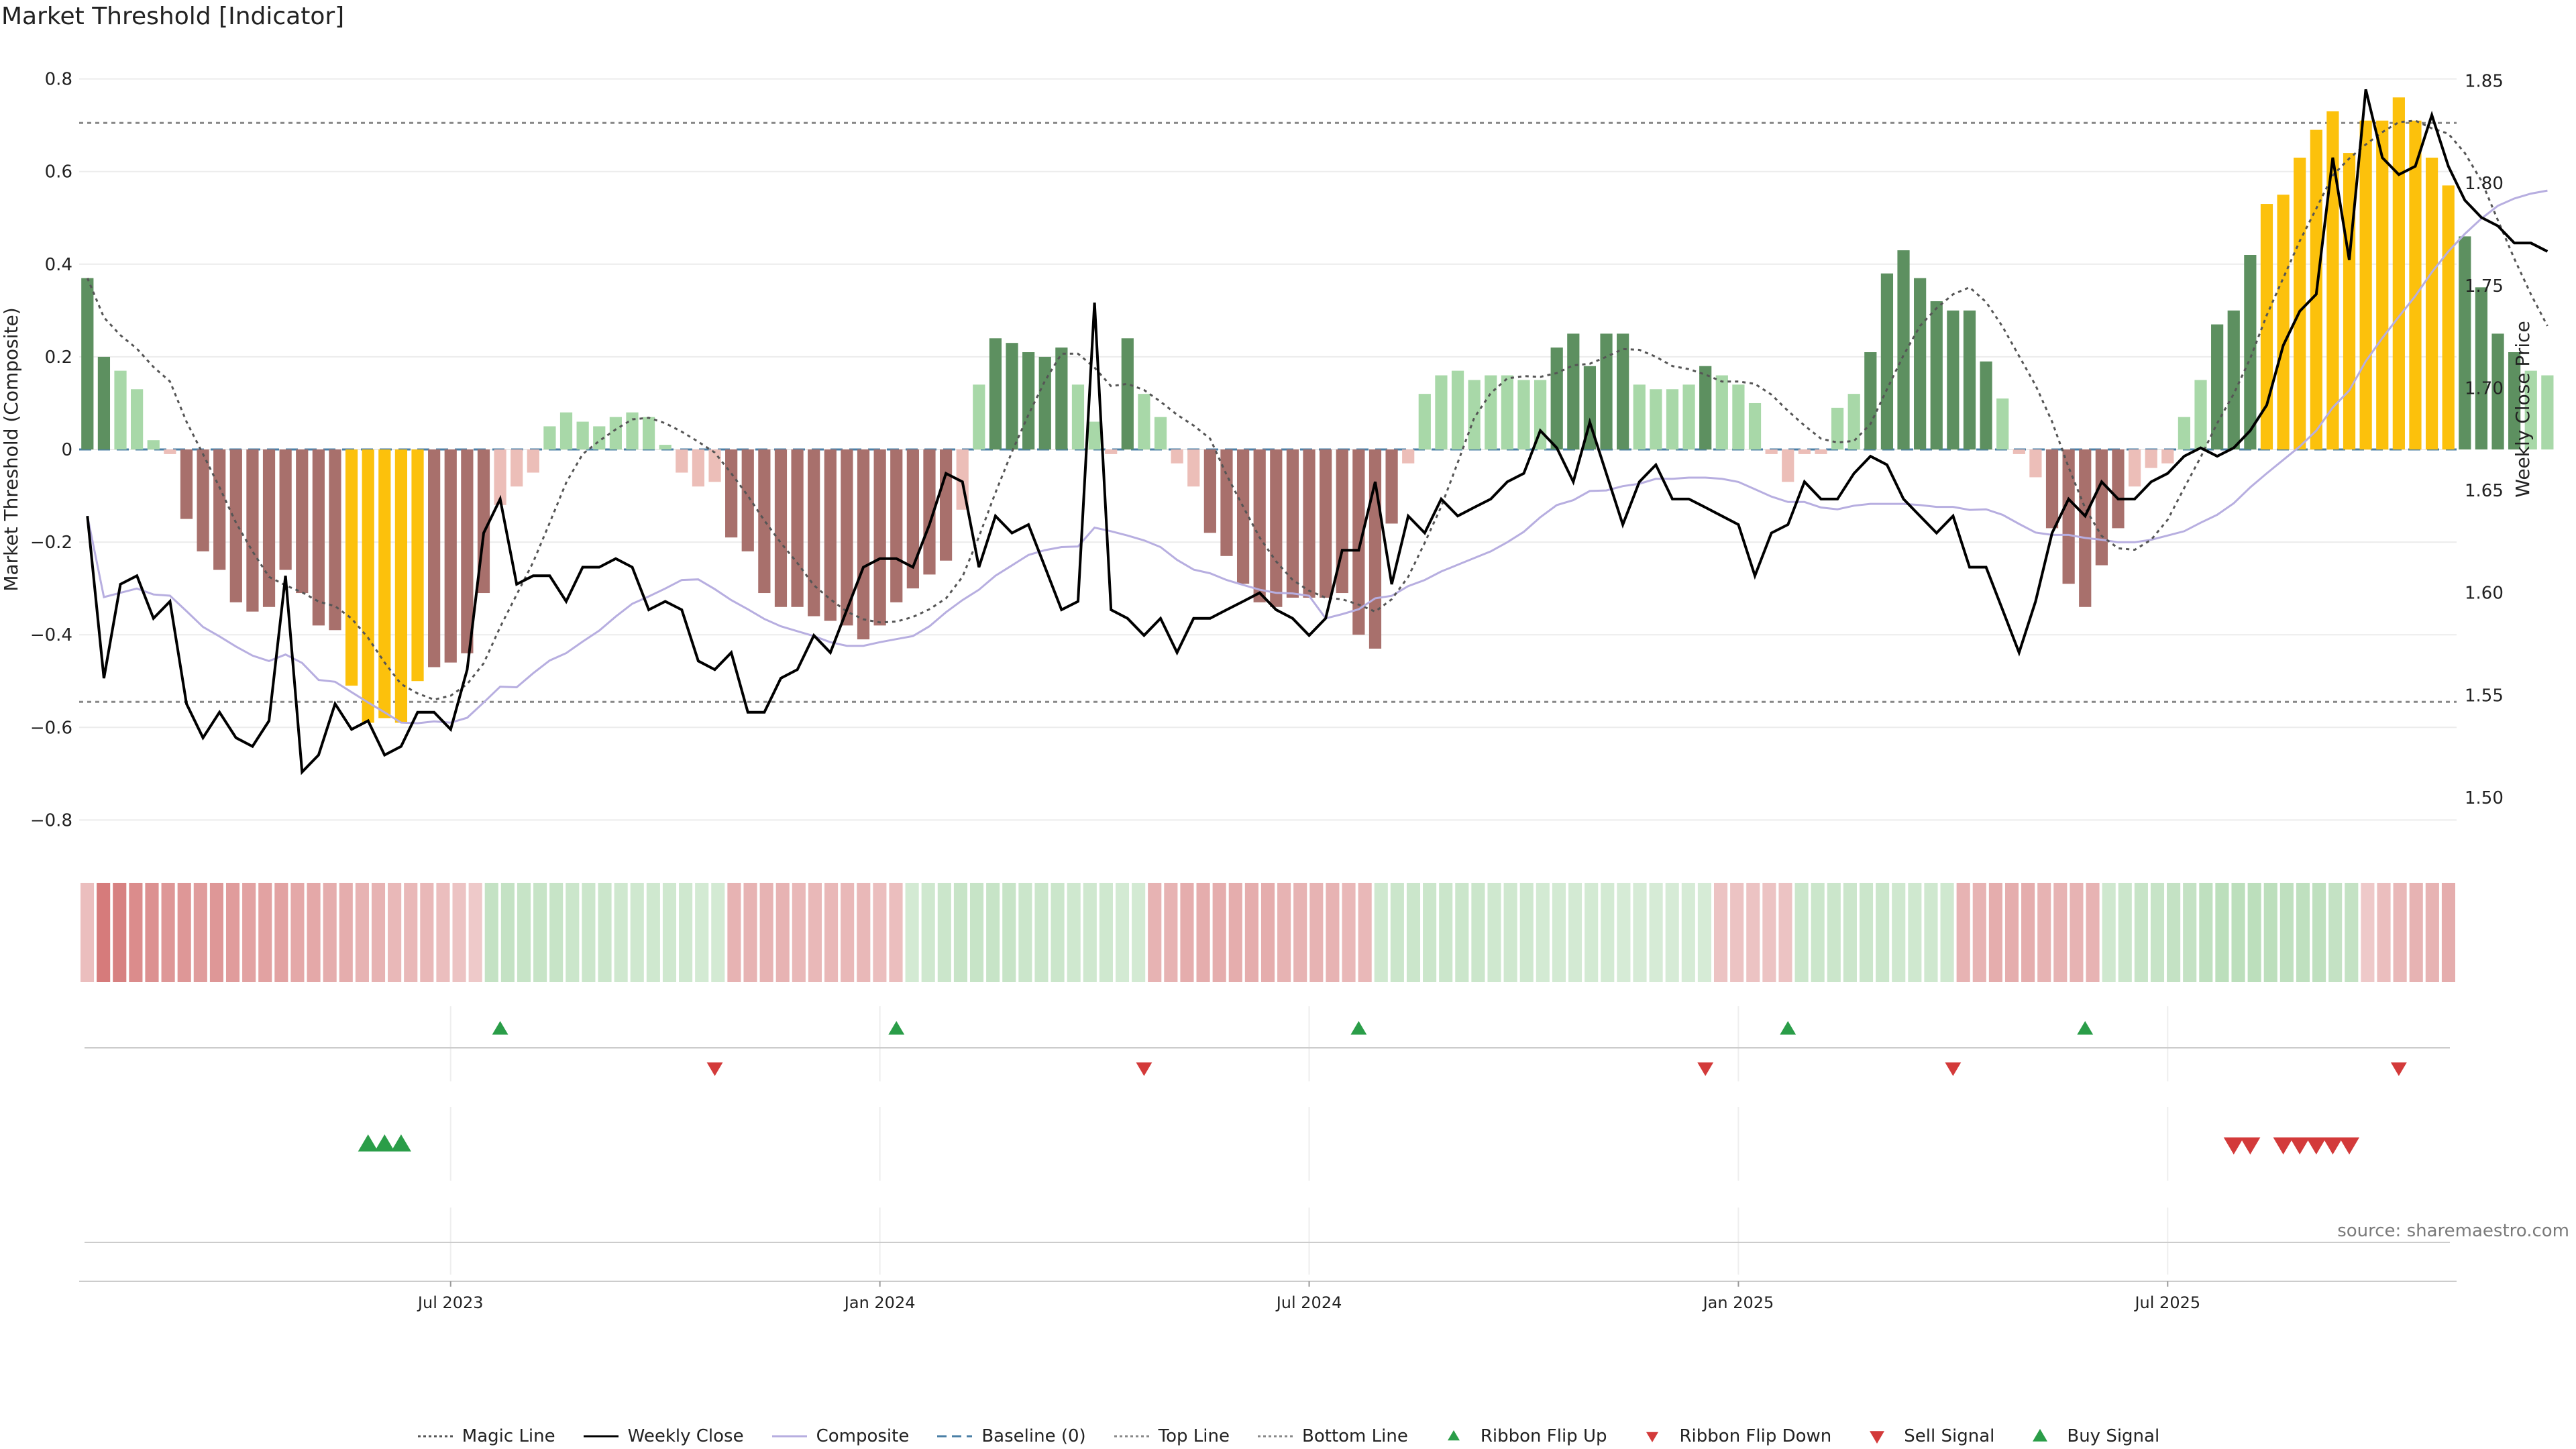  I want to click on legend-item: Weekly Close, so click(663, 1436).